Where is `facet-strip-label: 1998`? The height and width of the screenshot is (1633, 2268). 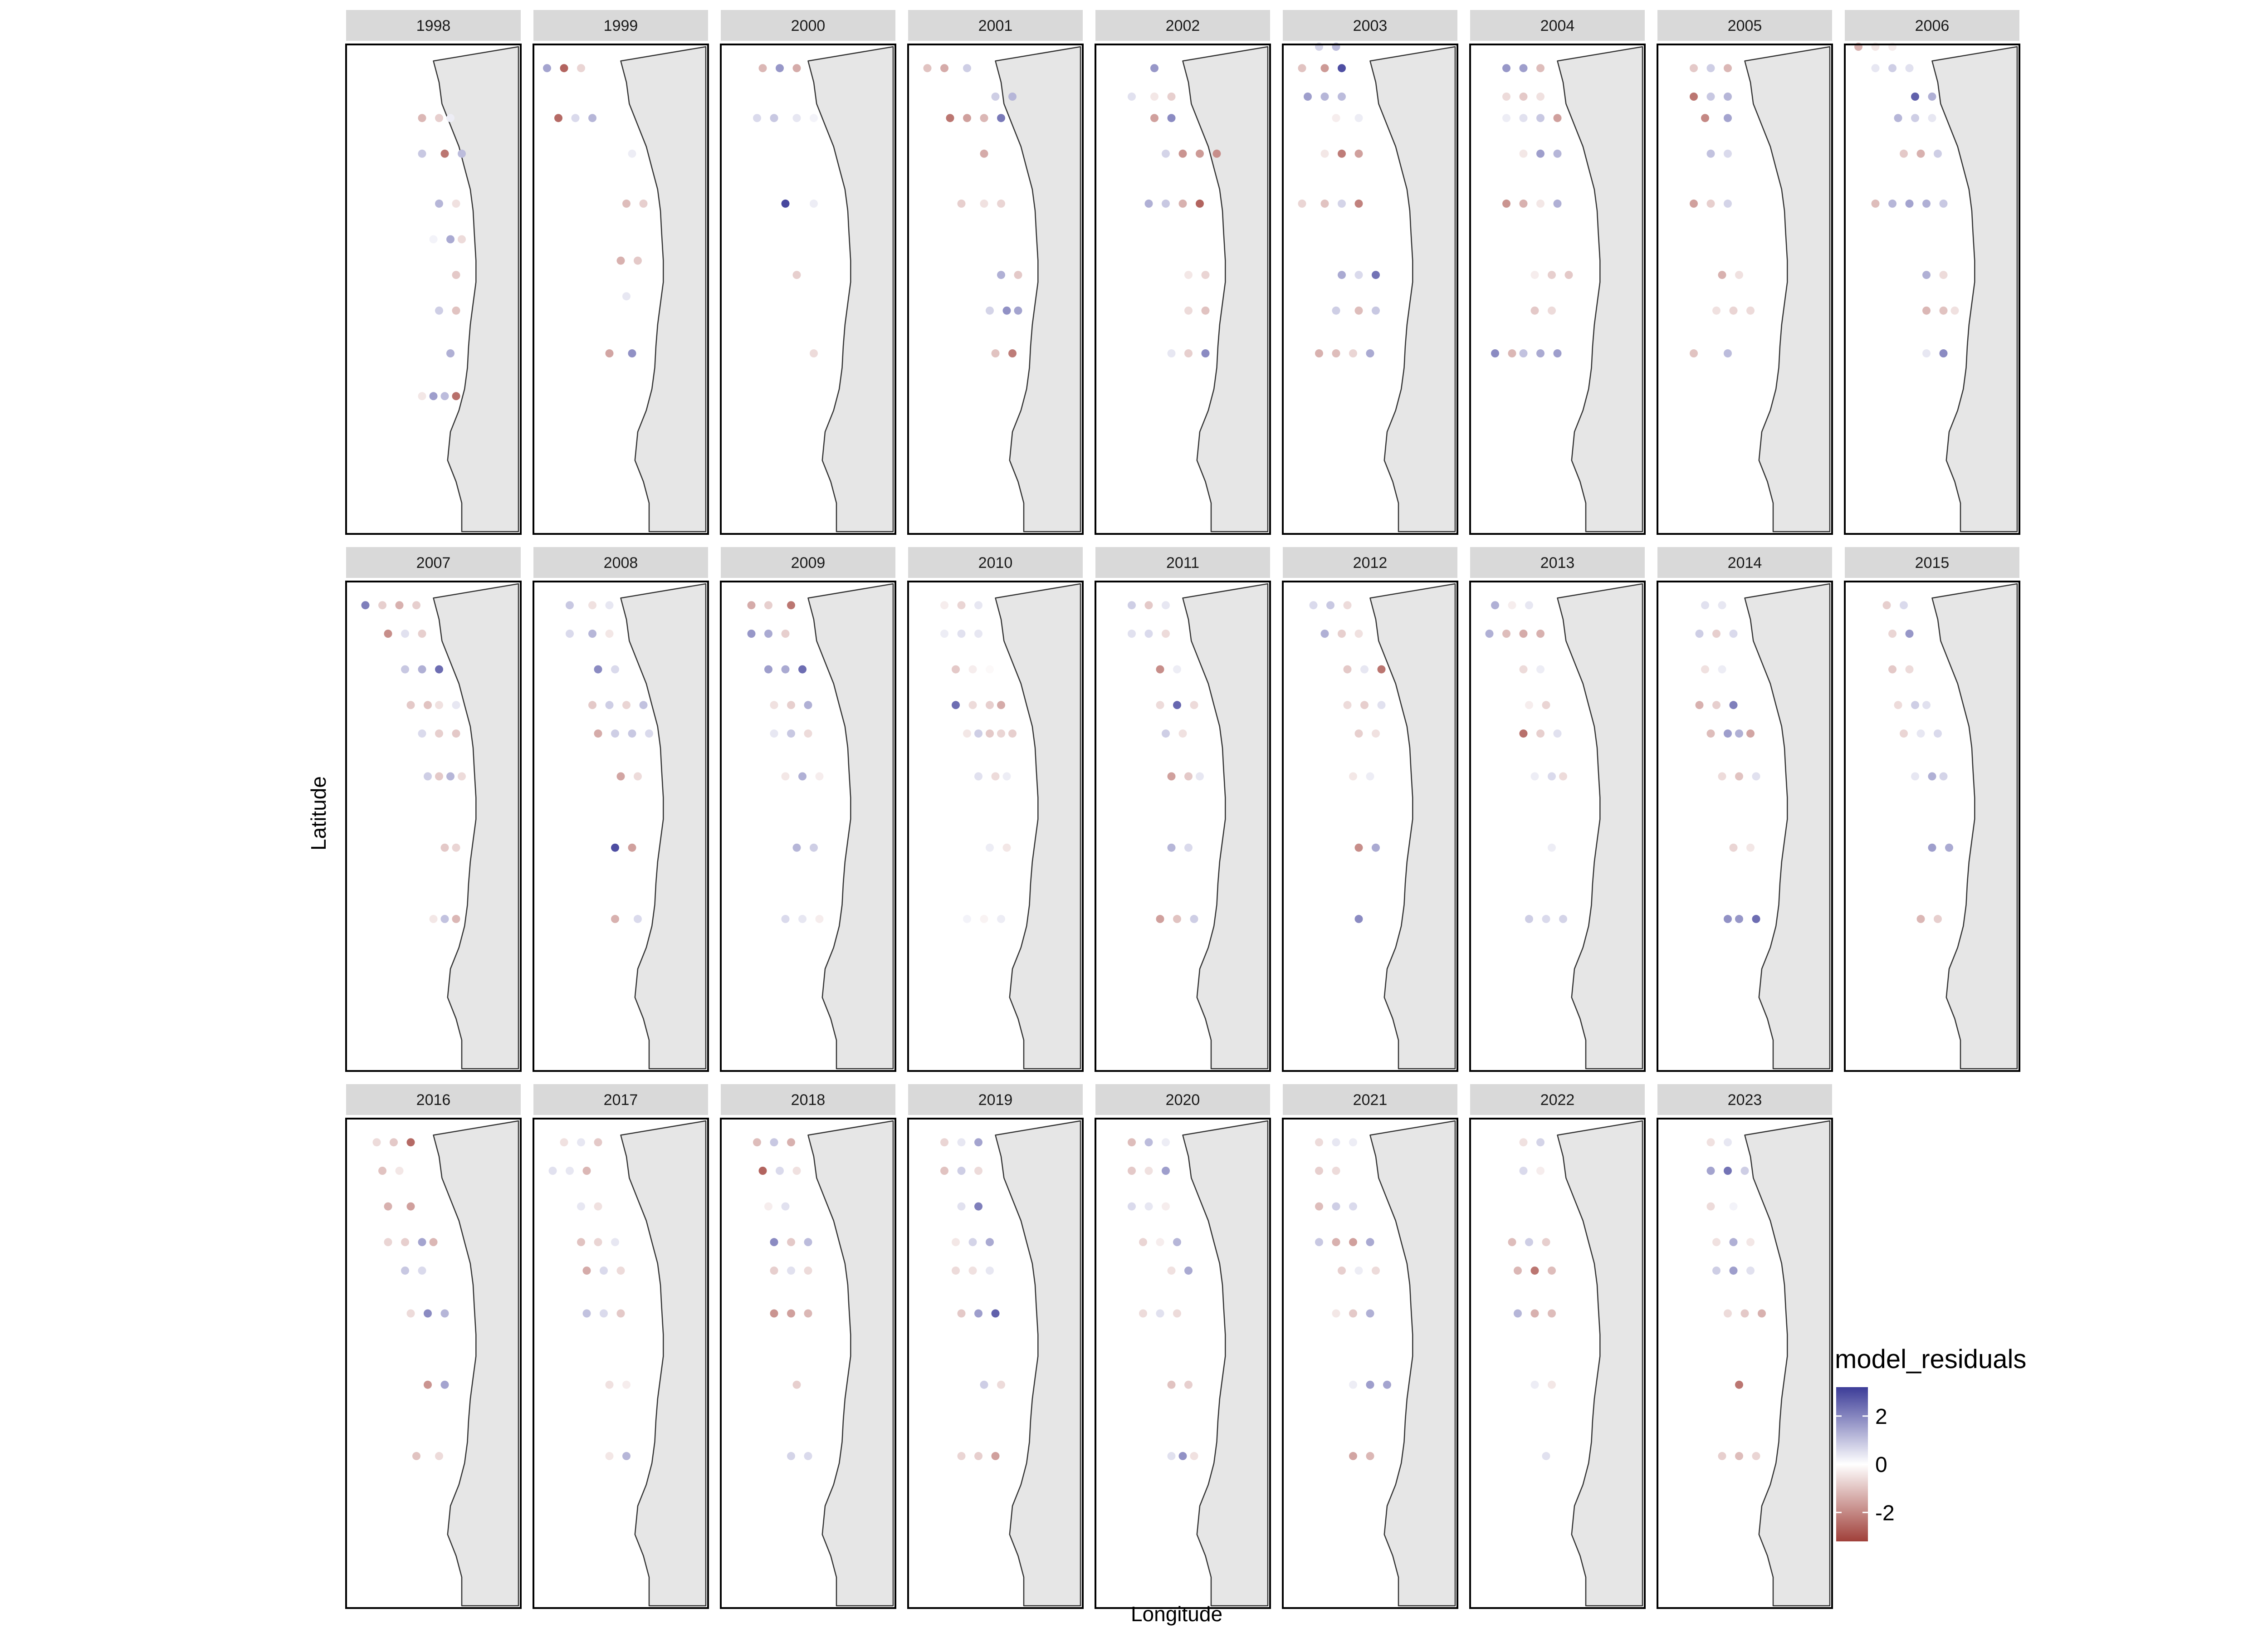
facet-strip-label: 1998 is located at coordinates (434, 25).